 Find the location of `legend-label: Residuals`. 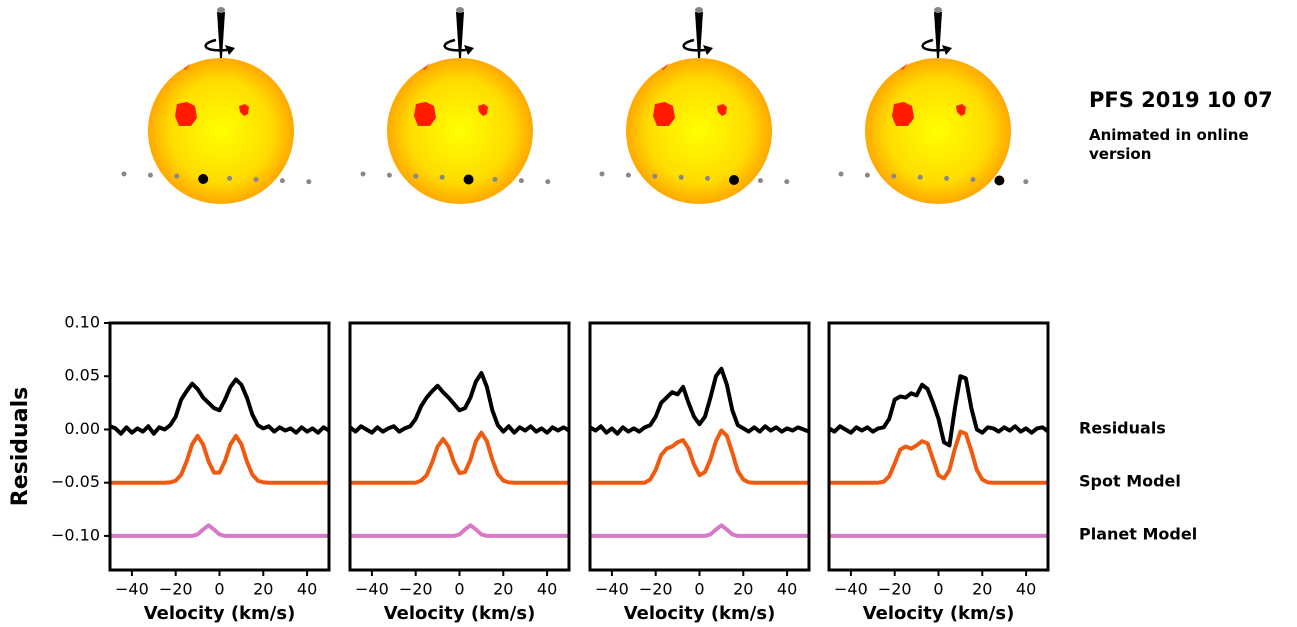

legend-label: Residuals is located at coordinates (1122, 428).